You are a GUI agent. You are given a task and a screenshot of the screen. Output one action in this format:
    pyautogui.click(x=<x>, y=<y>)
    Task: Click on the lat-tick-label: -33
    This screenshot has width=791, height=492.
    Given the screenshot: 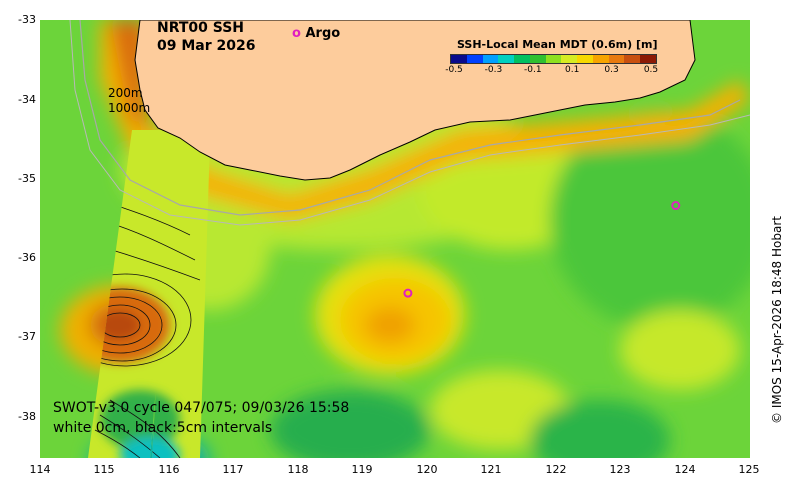 What is the action you would take?
    pyautogui.click(x=27, y=19)
    